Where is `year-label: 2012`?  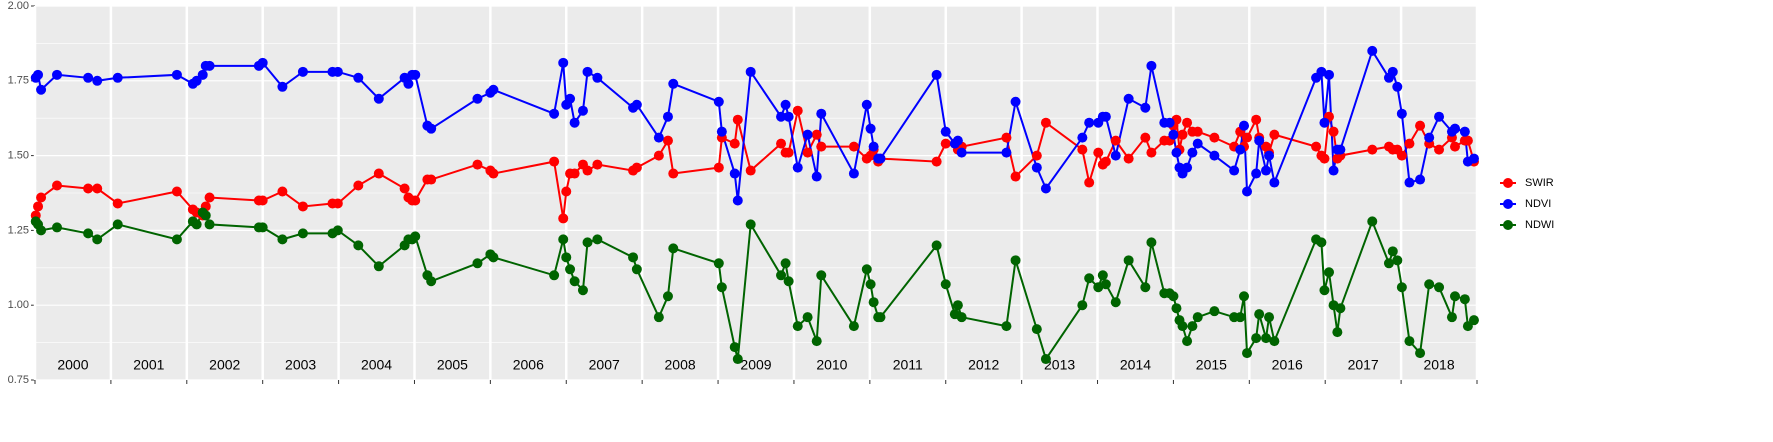 year-label: 2012 is located at coordinates (983, 365).